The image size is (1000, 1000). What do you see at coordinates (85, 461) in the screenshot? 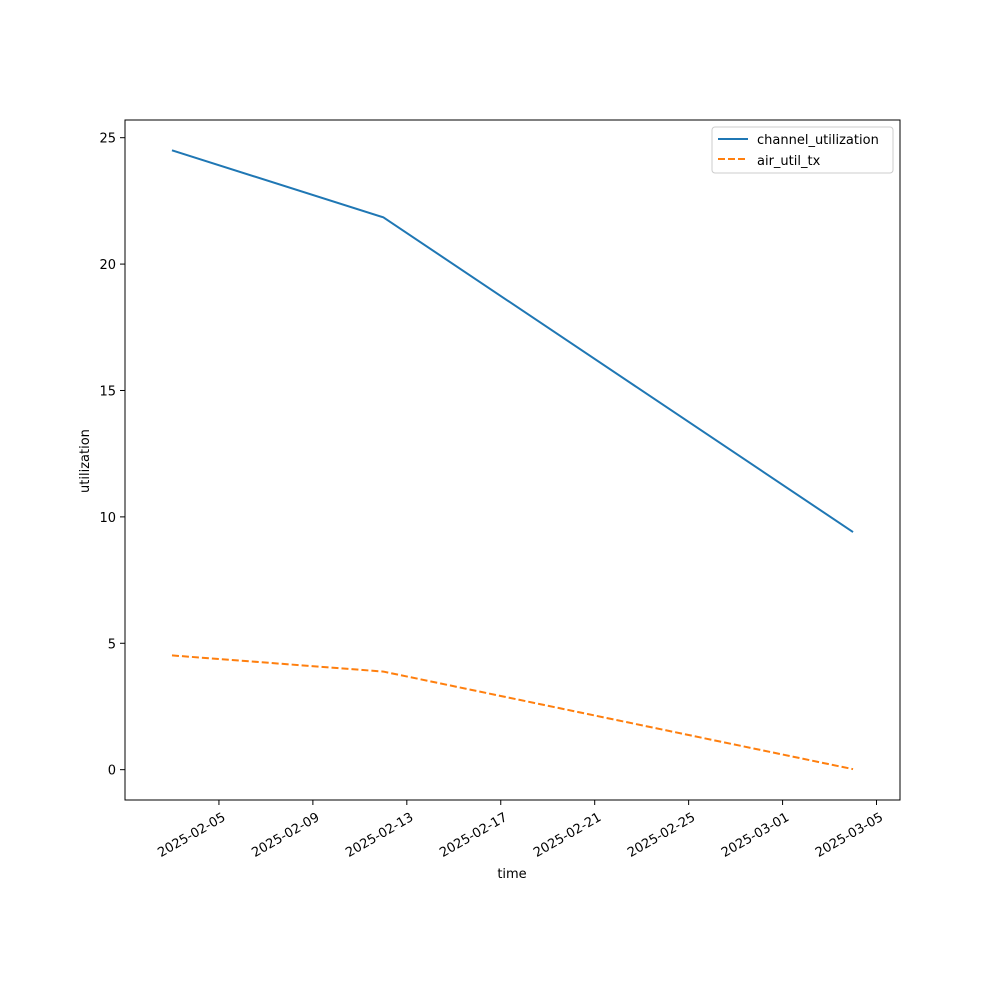
I see `y-axis-label: utilization` at bounding box center [85, 461].